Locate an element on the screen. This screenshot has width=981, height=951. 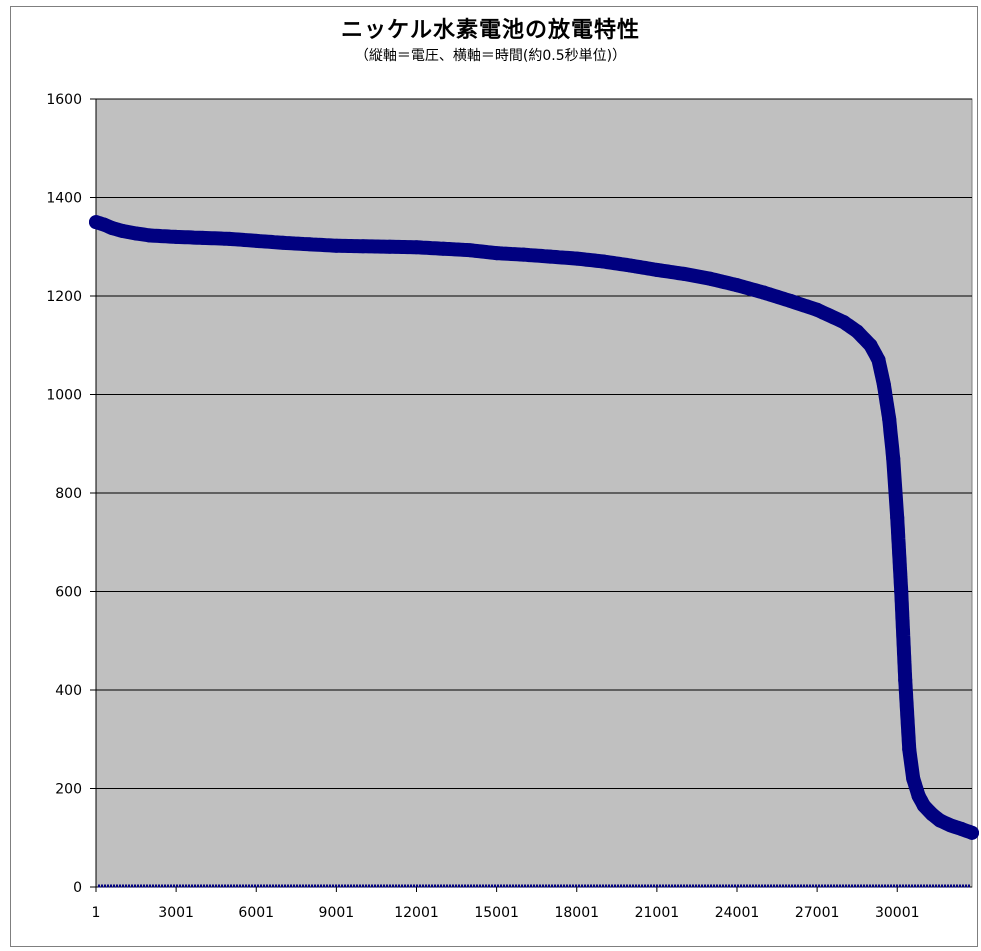
x-tick-label: 15001 is located at coordinates (496, 913).